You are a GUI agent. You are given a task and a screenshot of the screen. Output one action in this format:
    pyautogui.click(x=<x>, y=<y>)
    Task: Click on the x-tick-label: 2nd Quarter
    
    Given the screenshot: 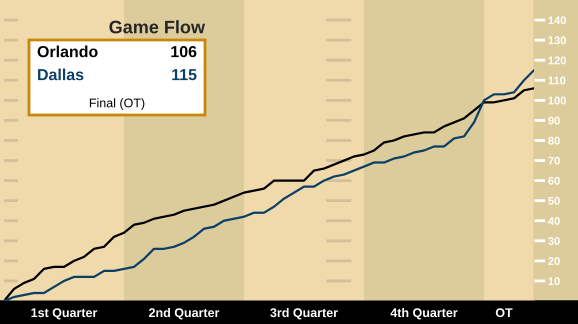 What is the action you would take?
    pyautogui.click(x=184, y=314)
    